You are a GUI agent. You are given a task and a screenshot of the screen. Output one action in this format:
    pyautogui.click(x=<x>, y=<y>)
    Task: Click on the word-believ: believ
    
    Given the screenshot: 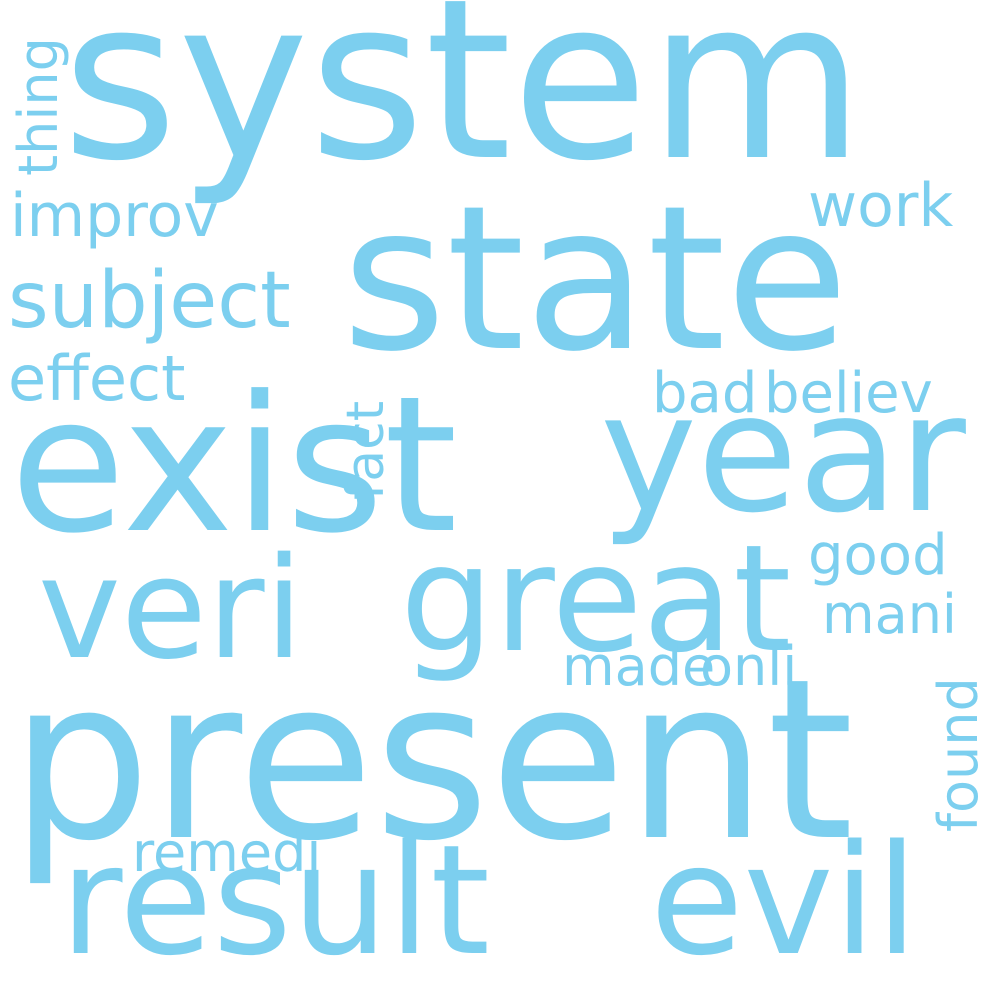 What is the action you would take?
    pyautogui.click(x=848, y=393)
    